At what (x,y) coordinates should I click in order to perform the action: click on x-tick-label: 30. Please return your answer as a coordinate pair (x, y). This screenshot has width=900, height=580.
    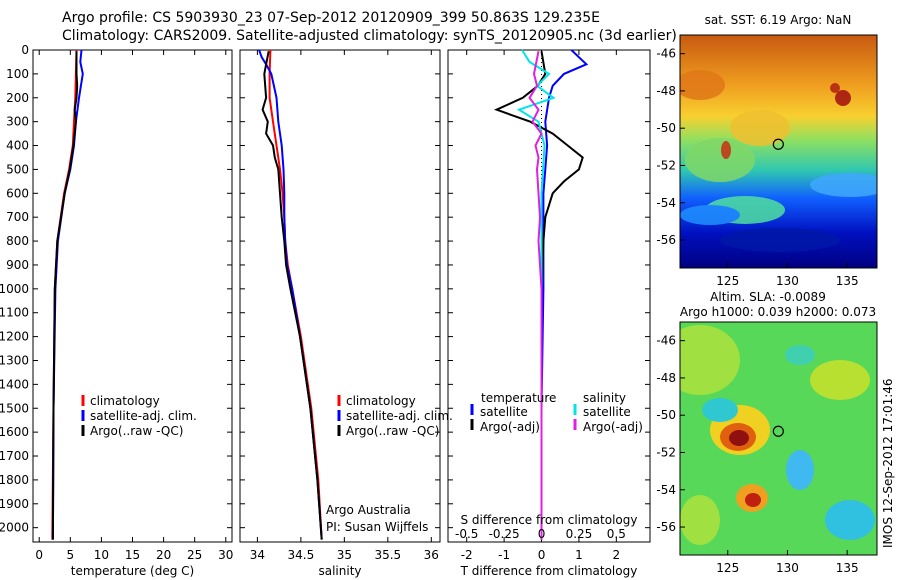
    Looking at the image, I should click on (225, 555).